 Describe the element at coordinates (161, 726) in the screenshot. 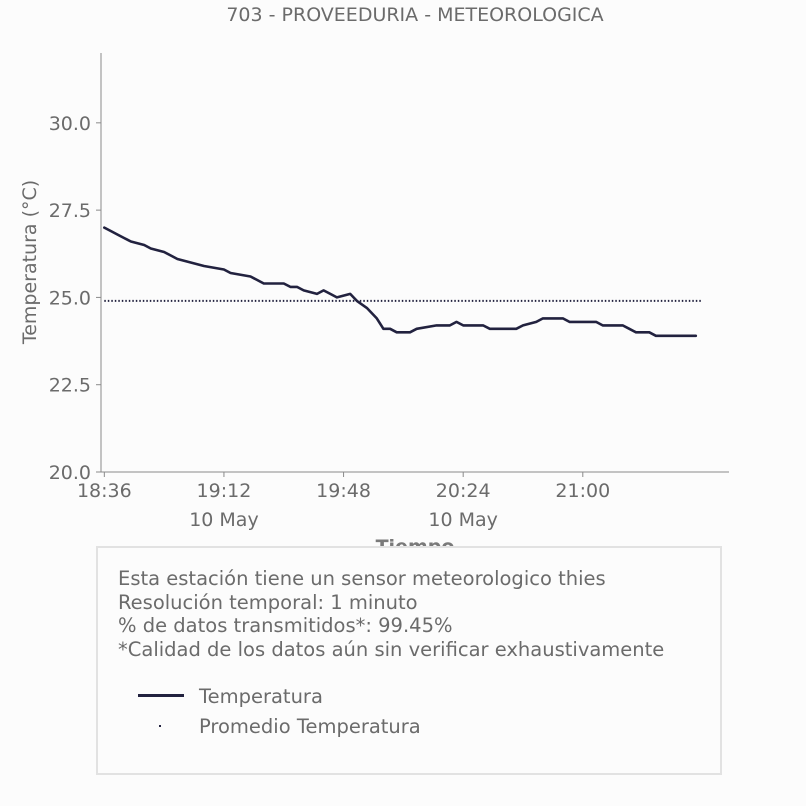

I see `legend-dot-swatch` at that location.